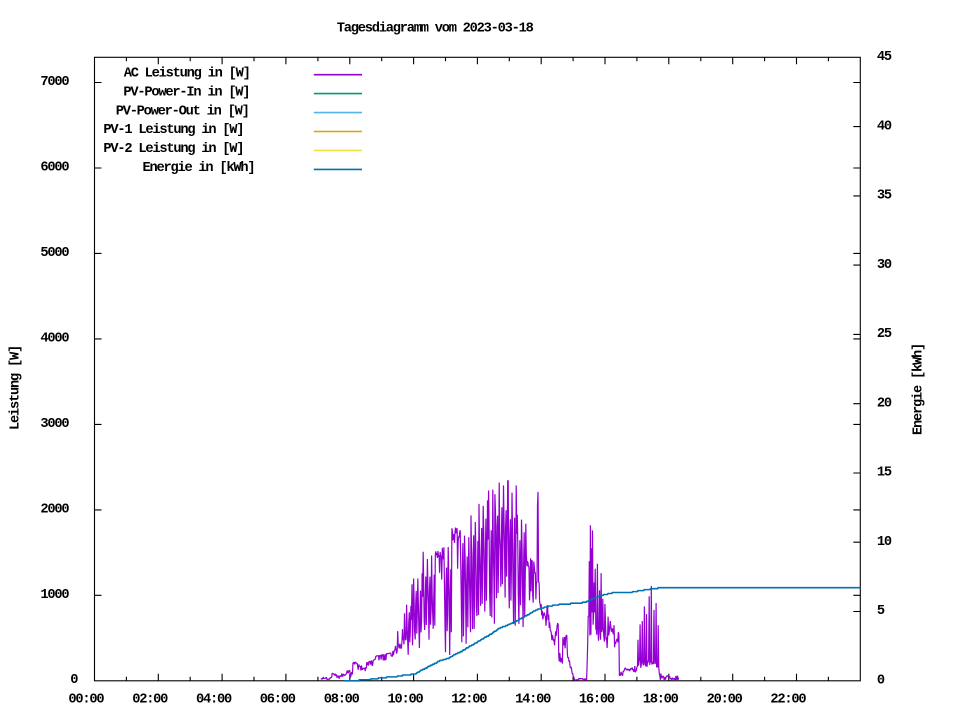 Image resolution: width=960 pixels, height=720 pixels. Describe the element at coordinates (406, 699) in the screenshot. I see `svg-text: 10:00` at that location.